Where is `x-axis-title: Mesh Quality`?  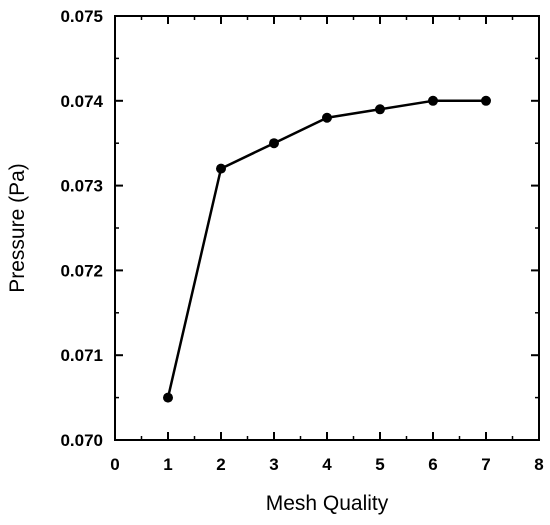
x-axis-title: Mesh Quality is located at coordinates (327, 503).